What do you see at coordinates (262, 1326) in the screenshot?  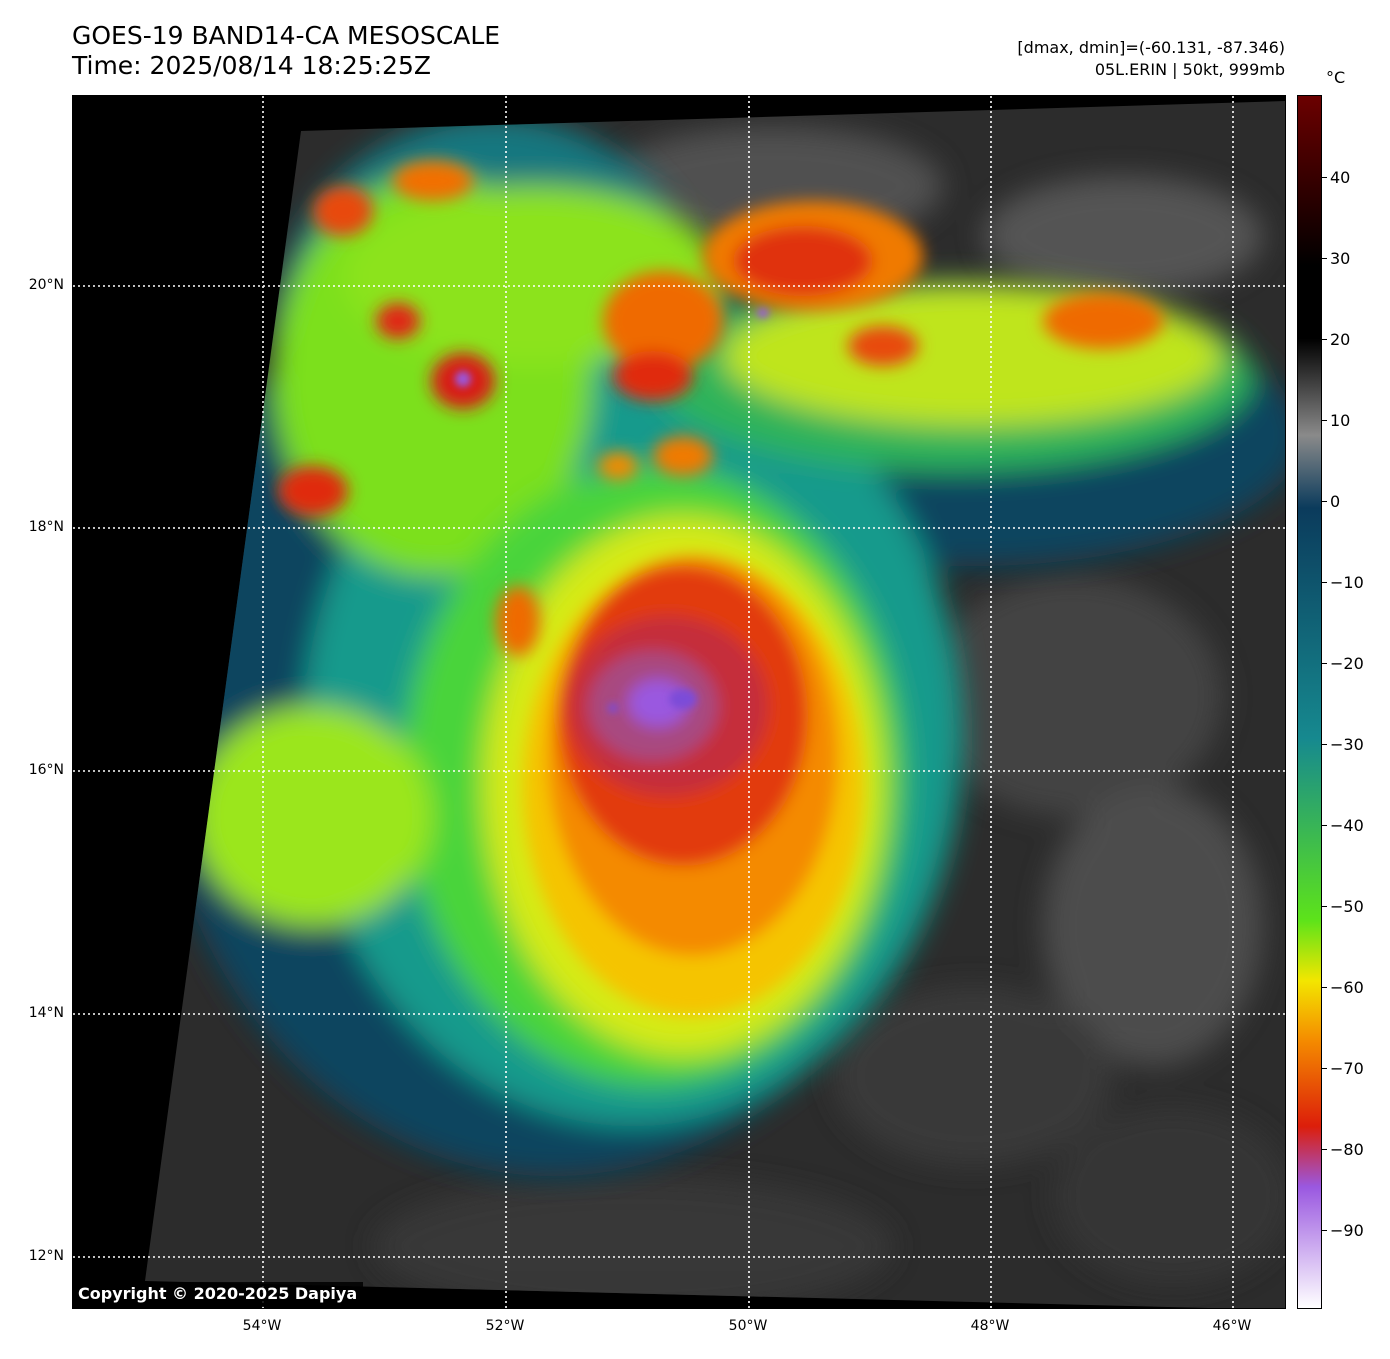 I see `lon-label-54w: 54°W` at bounding box center [262, 1326].